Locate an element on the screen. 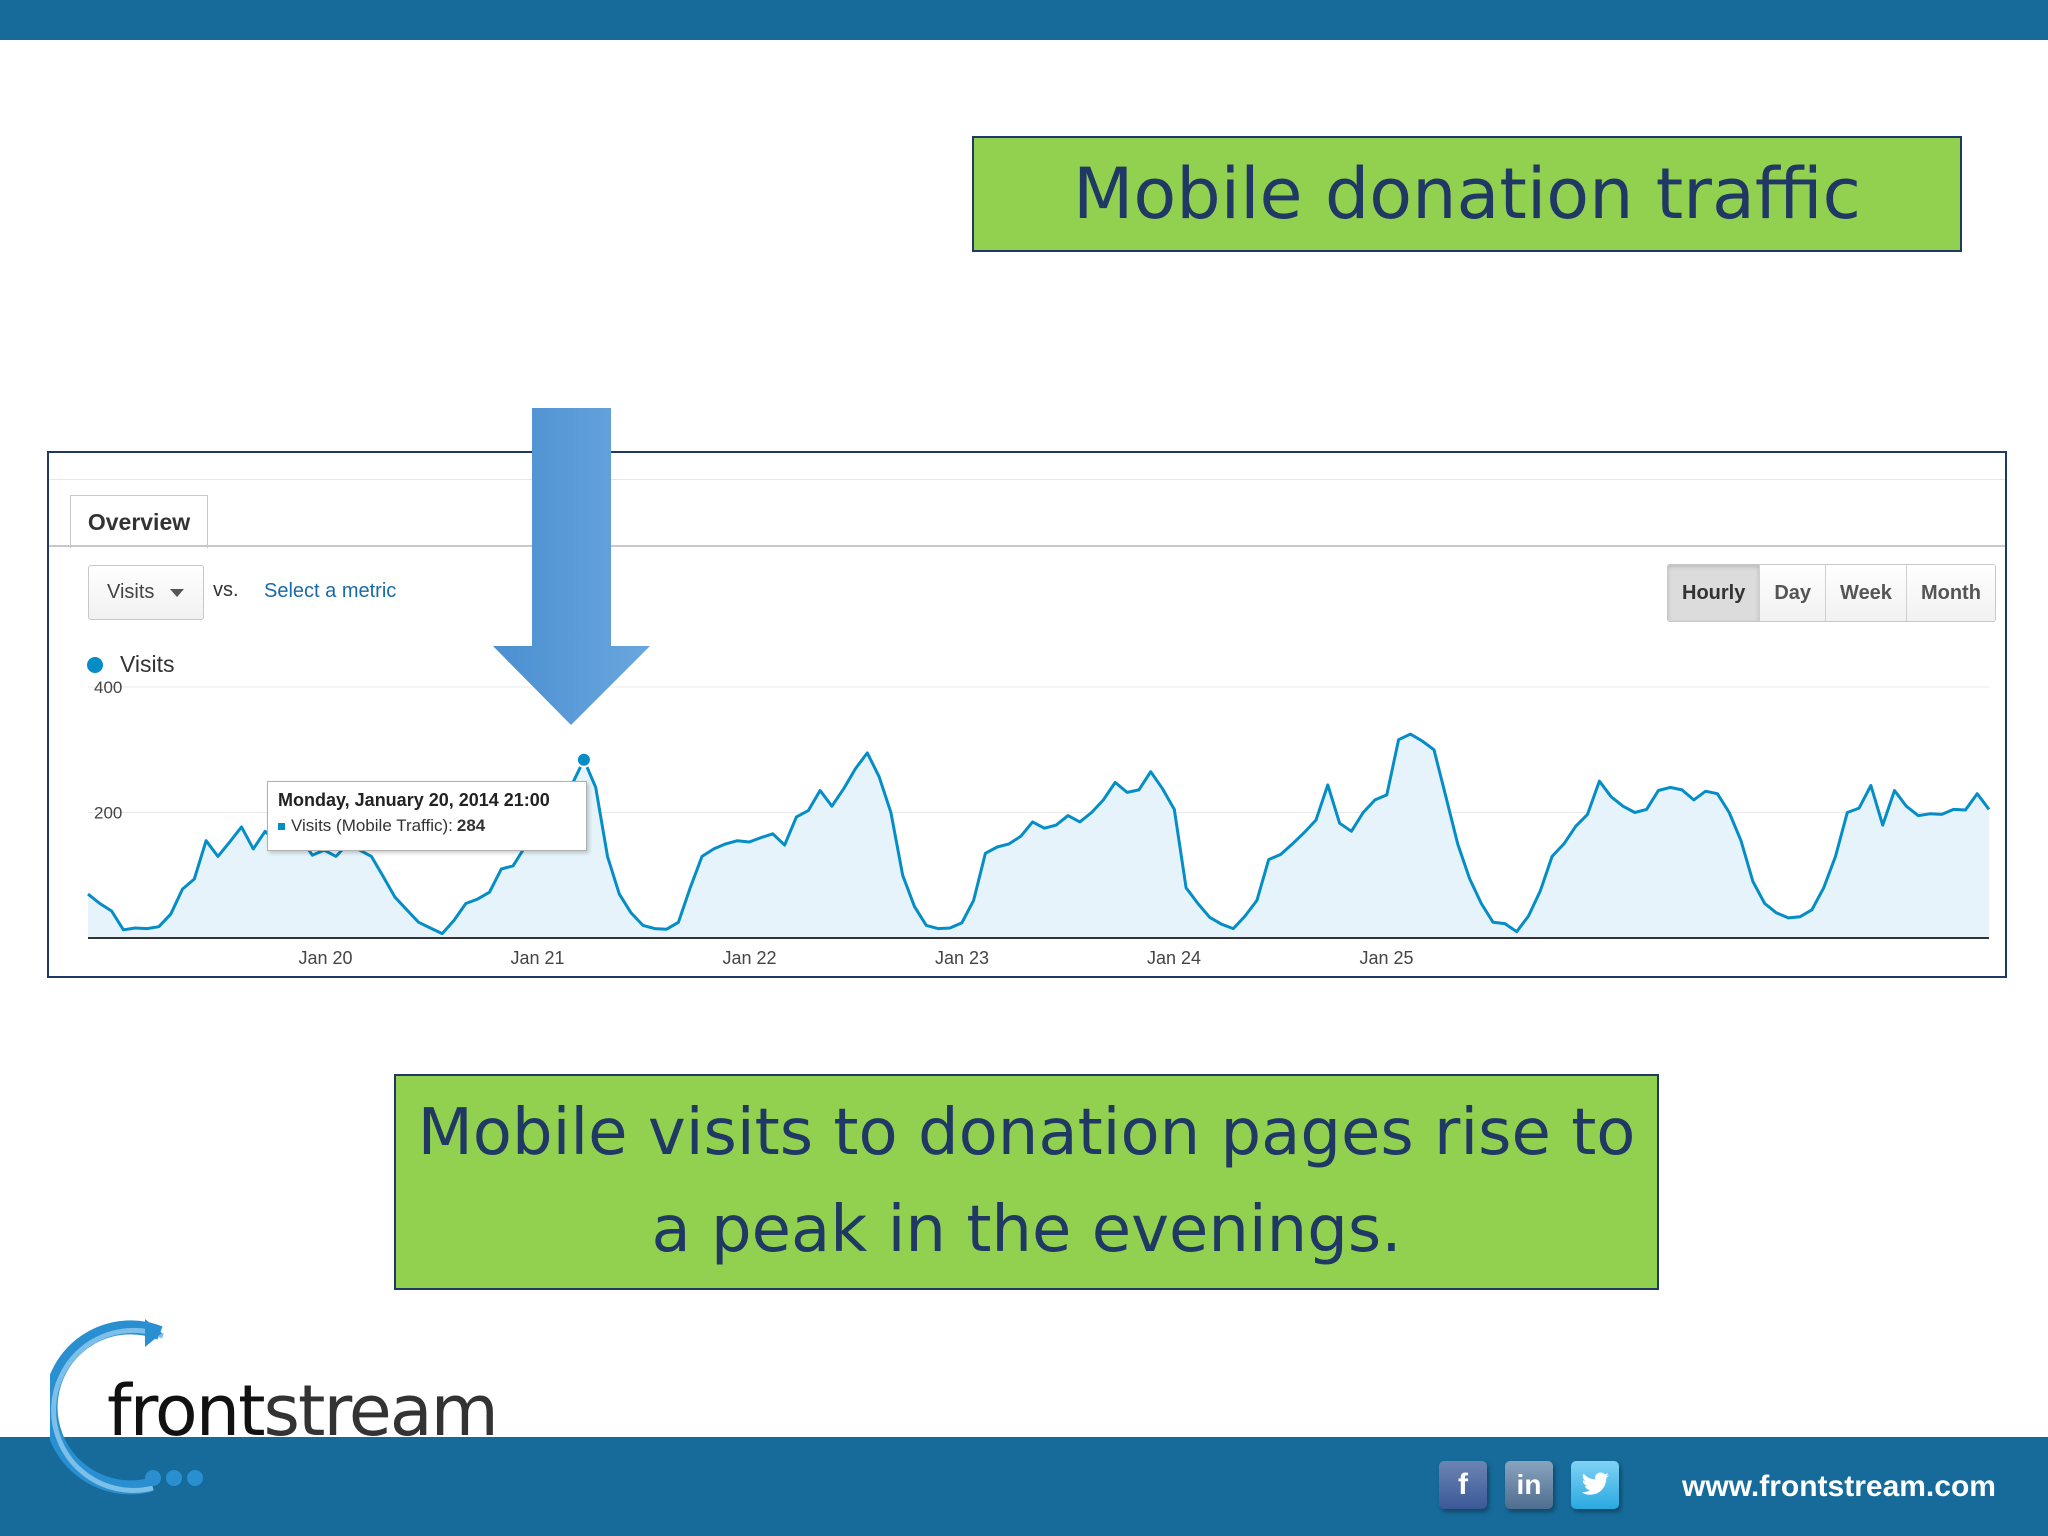 This screenshot has height=1536, width=2048. series-swatch is located at coordinates (281, 826).